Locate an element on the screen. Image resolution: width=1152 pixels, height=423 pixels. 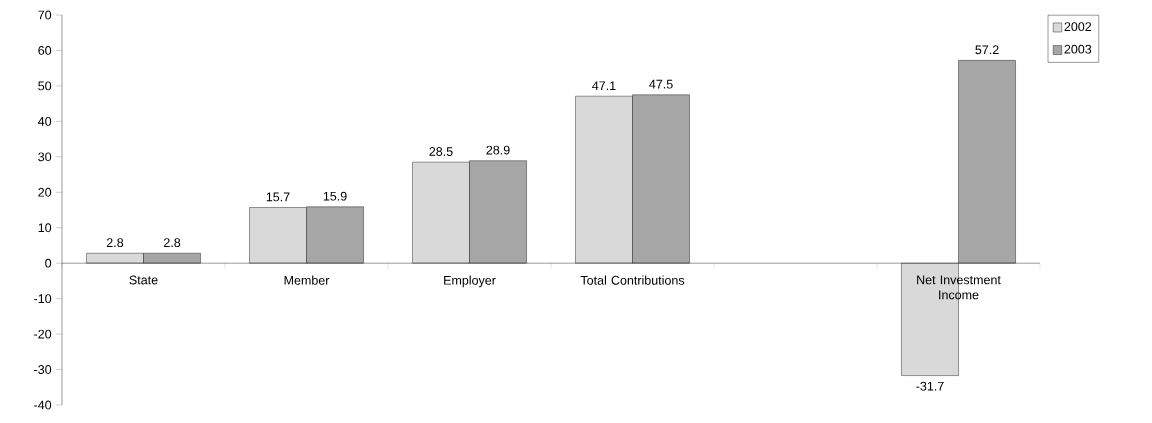
data-label: 57.2 is located at coordinates (987, 50).